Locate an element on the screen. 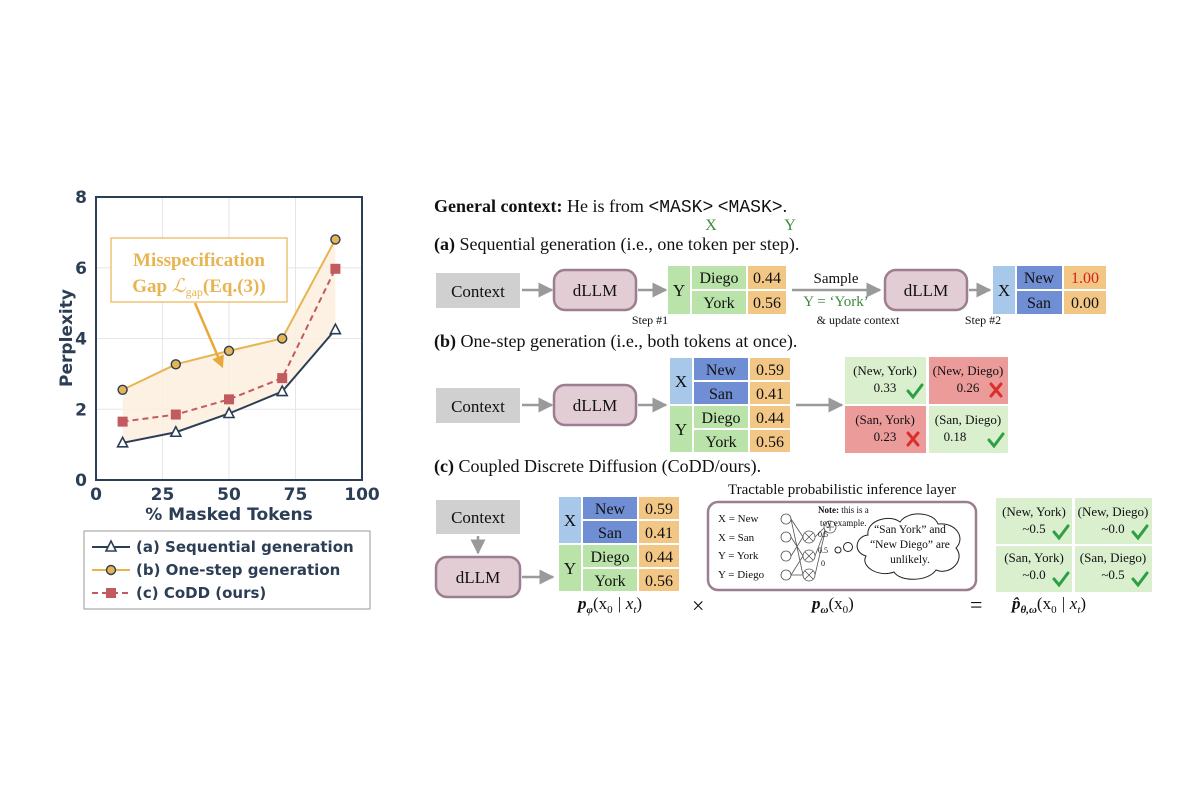 Image resolution: width=1200 pixels, height=800 pixels. token-prob: 0.59 is located at coordinates (659, 509).